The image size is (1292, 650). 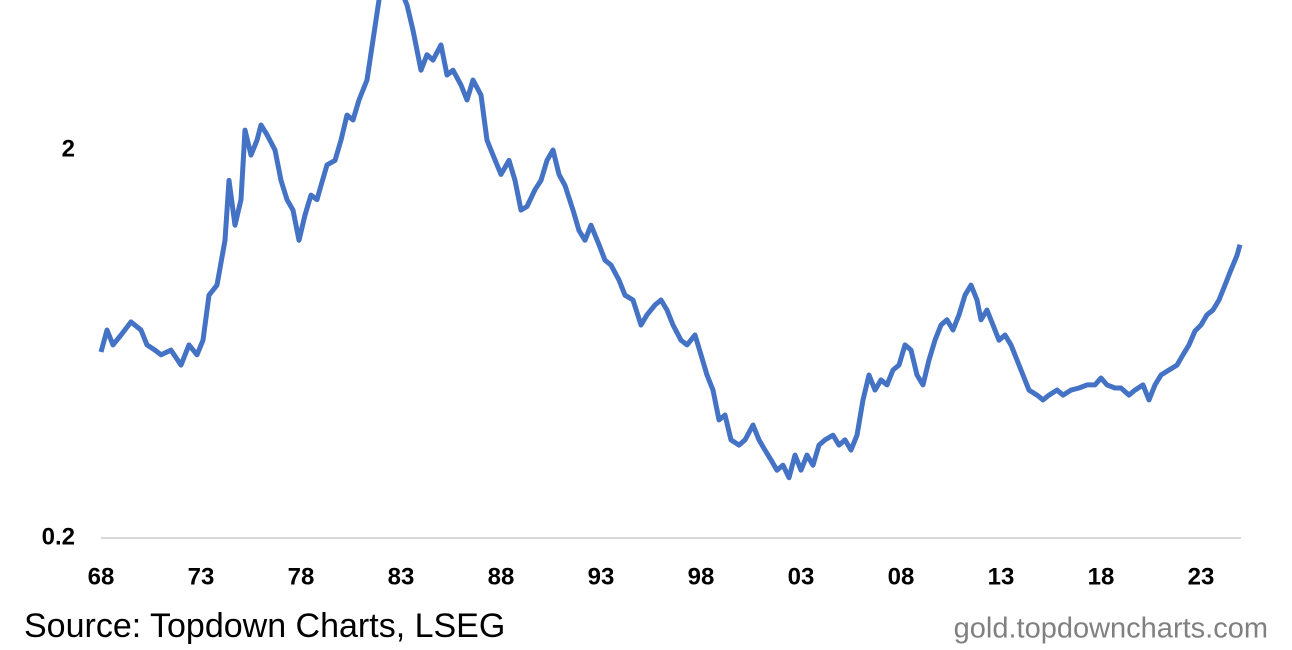 I want to click on watermark: gold.topdowncharts.com, so click(x=1111, y=629).